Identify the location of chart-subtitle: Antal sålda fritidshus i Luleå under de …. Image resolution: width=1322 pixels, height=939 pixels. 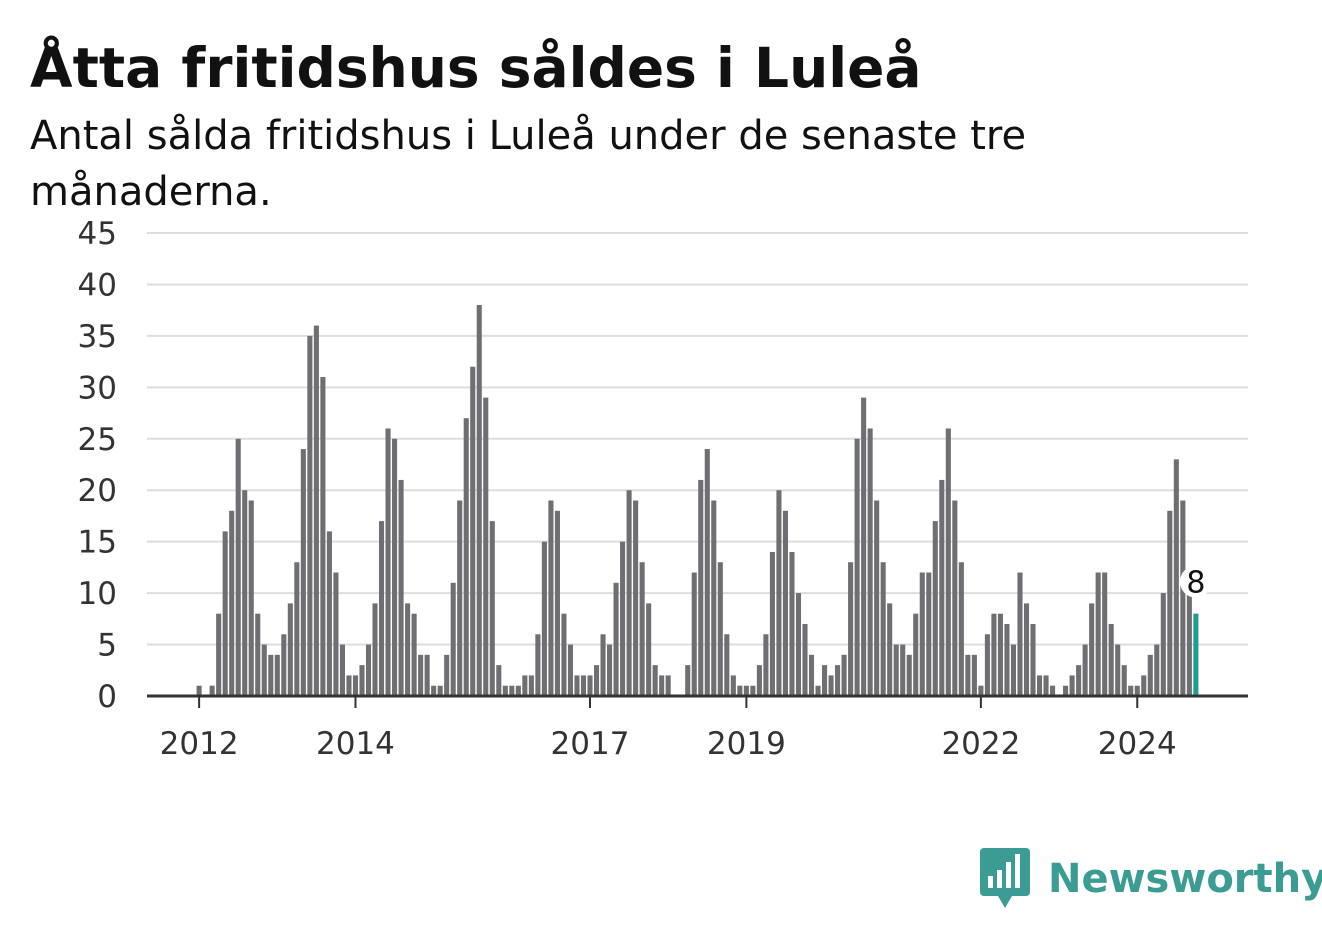
(528, 164).